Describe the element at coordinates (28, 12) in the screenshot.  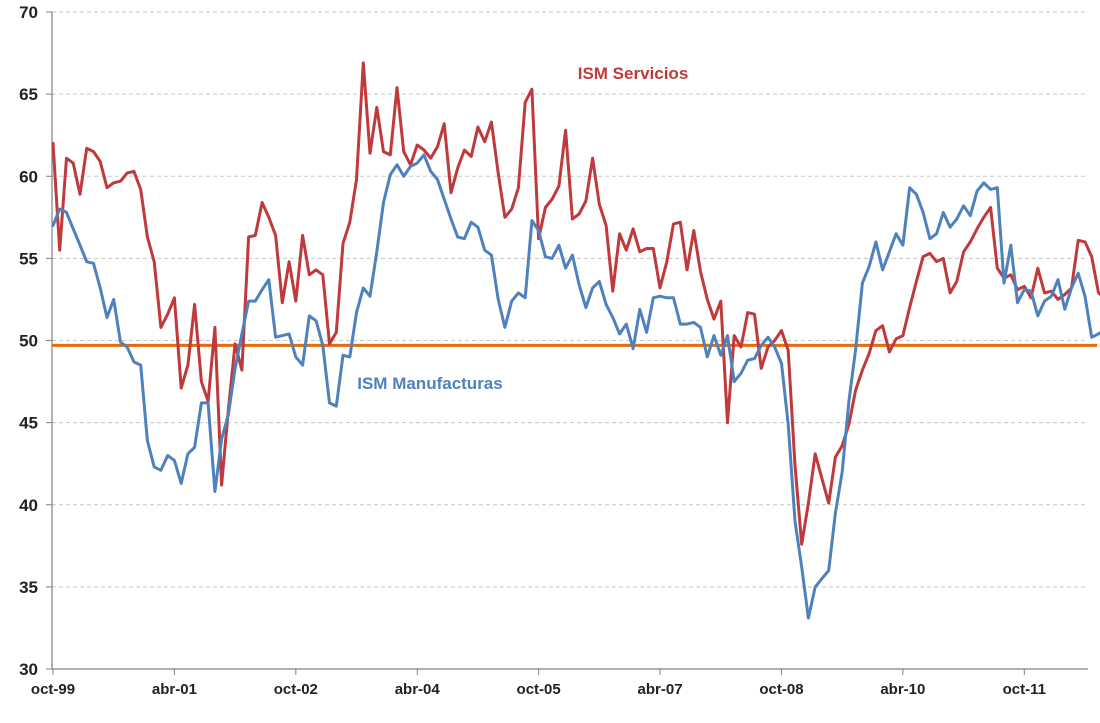
I see `y-tick-label: 70` at that location.